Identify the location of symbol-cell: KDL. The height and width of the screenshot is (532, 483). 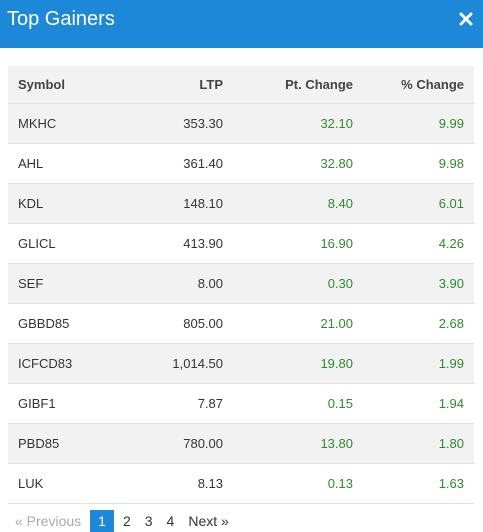
(31, 203).